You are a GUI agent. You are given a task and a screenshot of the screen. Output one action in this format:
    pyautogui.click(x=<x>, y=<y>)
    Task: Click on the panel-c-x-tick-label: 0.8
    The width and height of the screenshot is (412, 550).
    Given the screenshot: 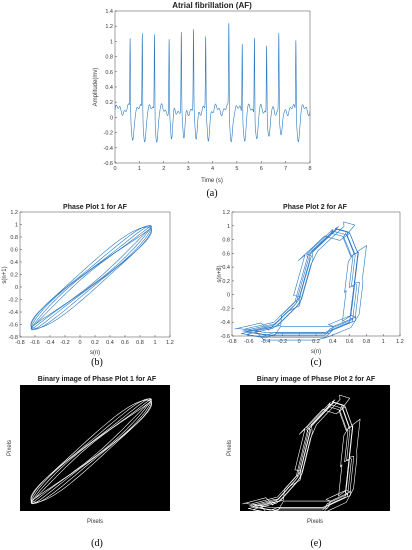 What is the action you would take?
    pyautogui.click(x=367, y=342)
    